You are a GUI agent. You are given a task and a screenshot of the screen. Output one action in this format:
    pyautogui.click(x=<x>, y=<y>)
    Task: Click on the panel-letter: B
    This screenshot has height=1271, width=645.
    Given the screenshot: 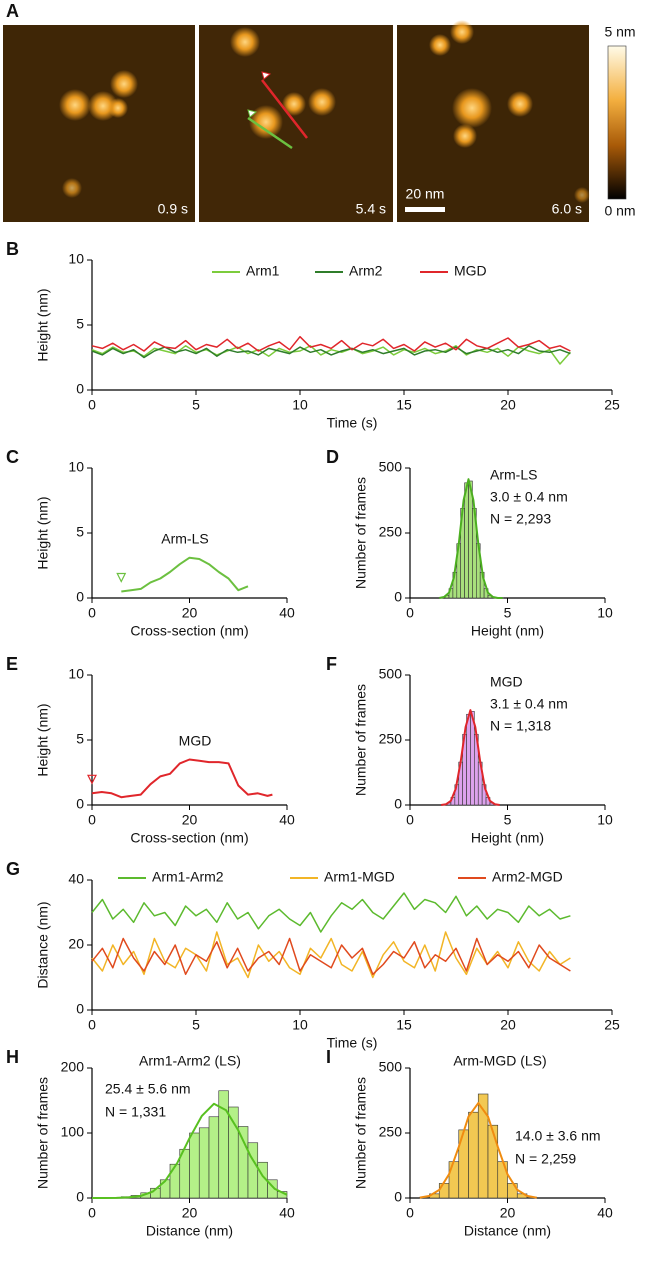 What is the action you would take?
    pyautogui.click(x=12, y=249)
    